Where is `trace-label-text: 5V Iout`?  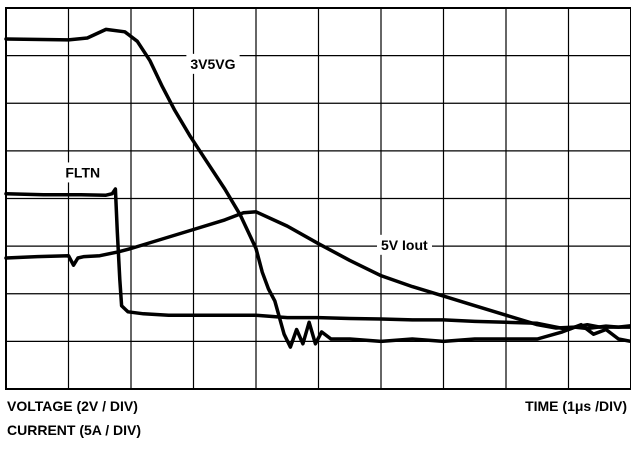
trace-label-text: 5V Iout is located at coordinates (404, 245).